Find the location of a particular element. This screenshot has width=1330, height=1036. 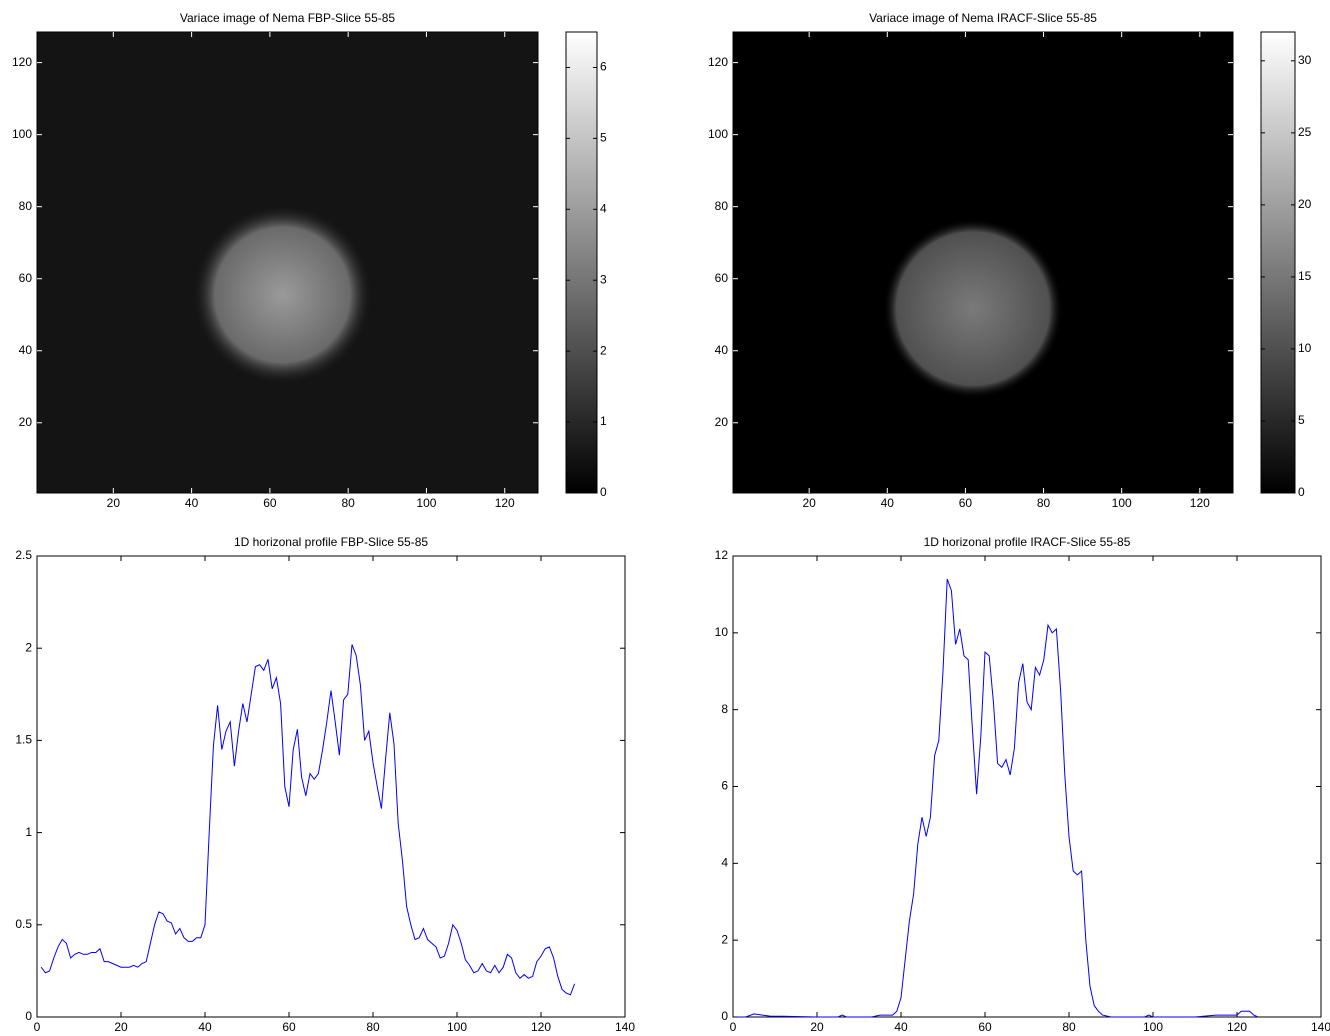

chart-title: 1D horizonal profile FBP-Slice 55-85 is located at coordinates (331, 542).